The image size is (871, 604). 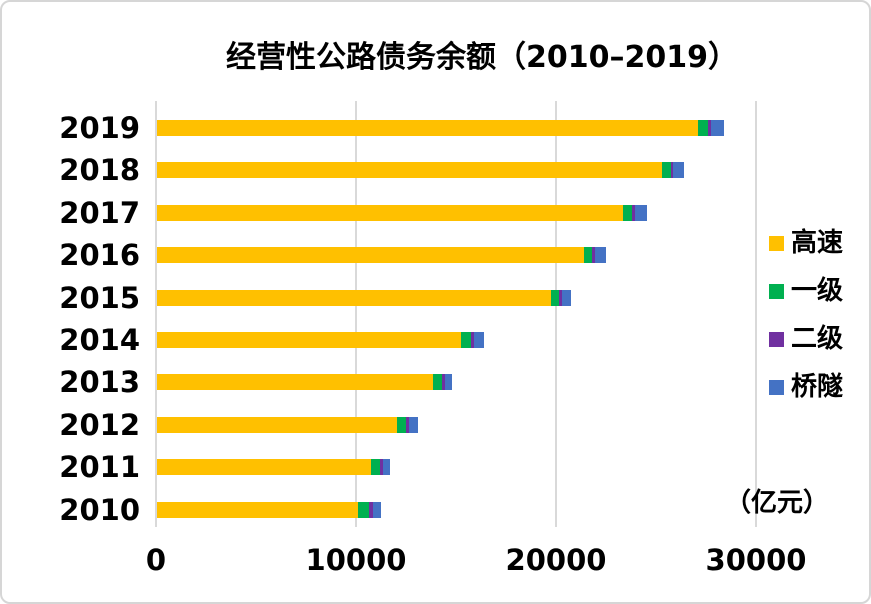 What do you see at coordinates (99, 340) in the screenshot?
I see `y-axis-label-2014: 2014` at bounding box center [99, 340].